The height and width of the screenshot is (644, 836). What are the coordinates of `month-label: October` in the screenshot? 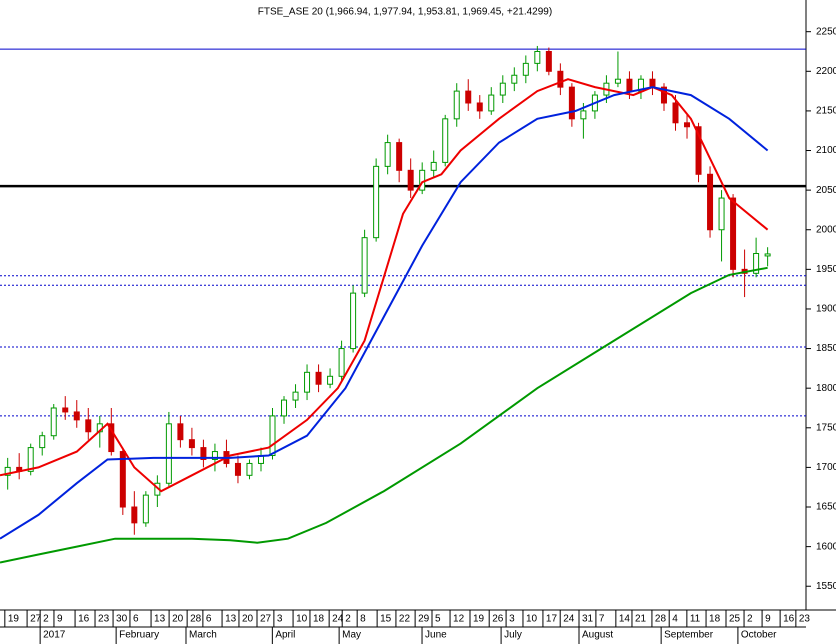 It's located at (759, 635).